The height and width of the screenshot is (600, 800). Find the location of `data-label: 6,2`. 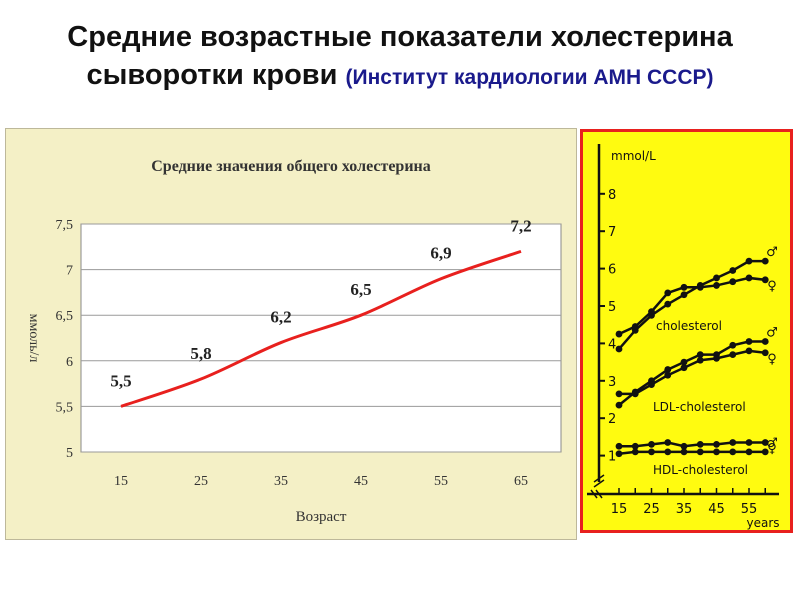

data-label: 6,2 is located at coordinates (280, 317).